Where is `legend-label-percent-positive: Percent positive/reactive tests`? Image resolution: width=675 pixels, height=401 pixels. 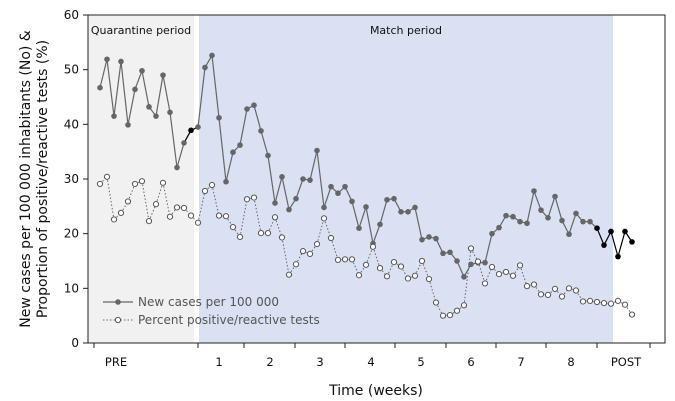
legend-label-percent-positive: Percent positive/reactive tests is located at coordinates (229, 320).